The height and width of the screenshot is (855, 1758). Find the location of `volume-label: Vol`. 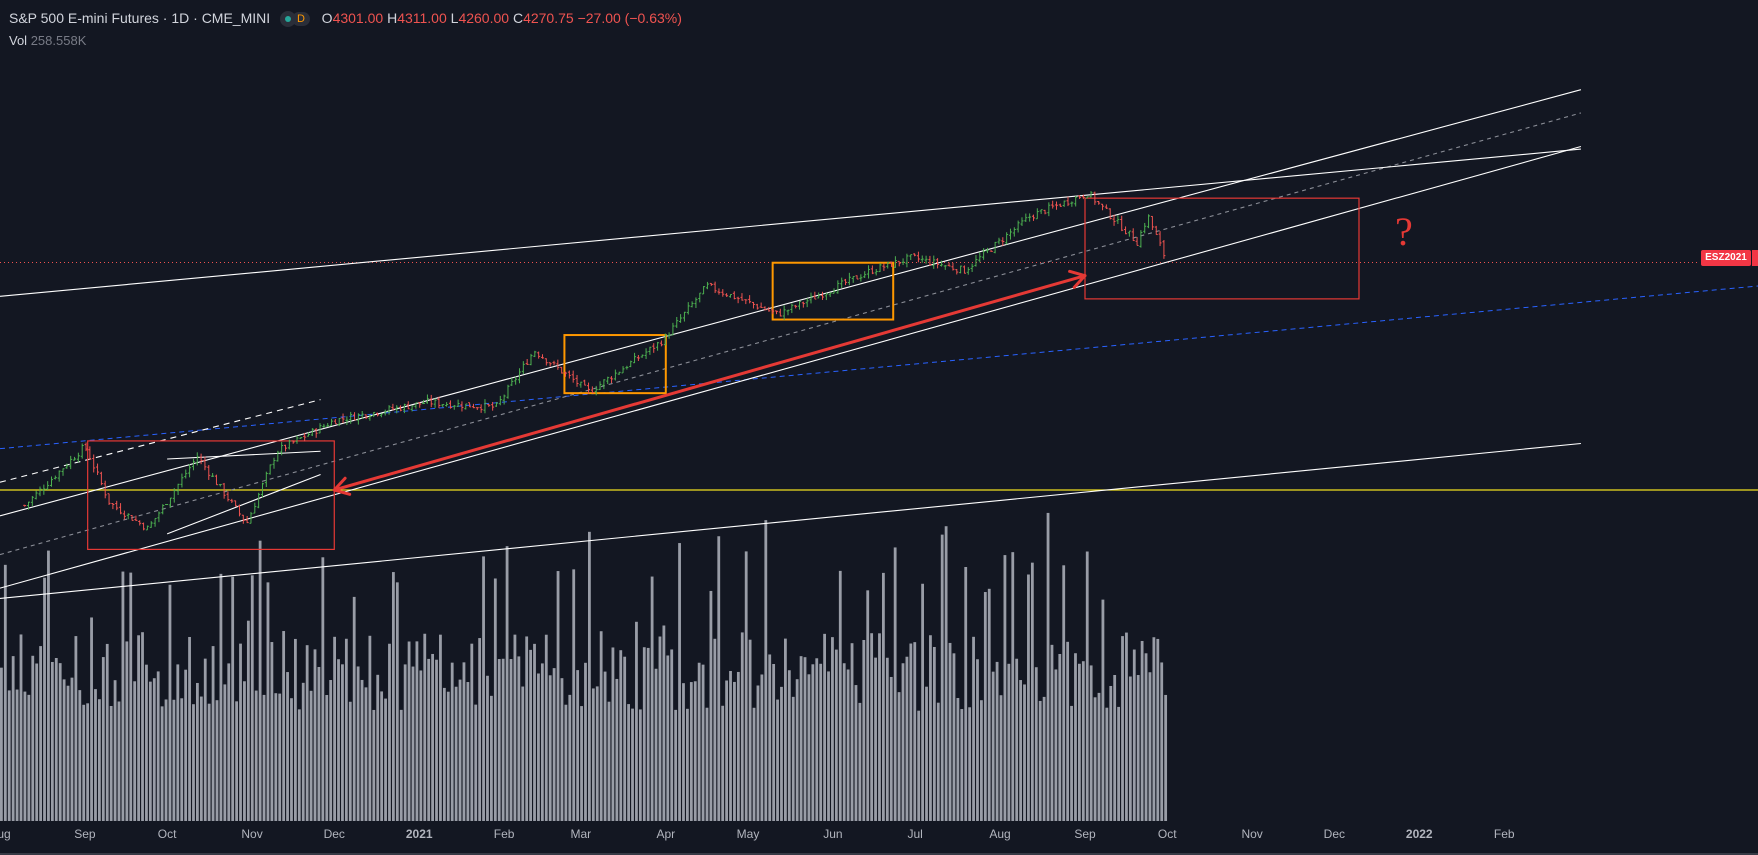

volume-label: Vol is located at coordinates (18, 40).